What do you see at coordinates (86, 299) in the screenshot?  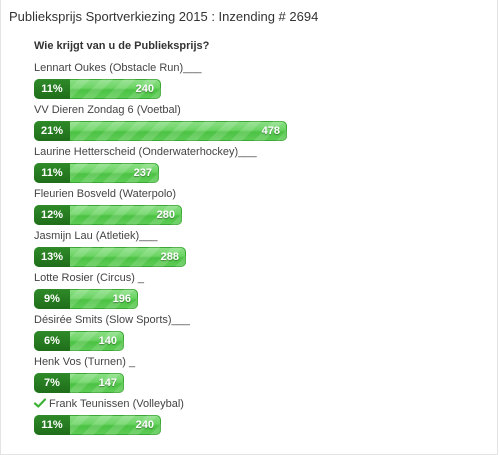 I see `vote-bar: 9% 196` at bounding box center [86, 299].